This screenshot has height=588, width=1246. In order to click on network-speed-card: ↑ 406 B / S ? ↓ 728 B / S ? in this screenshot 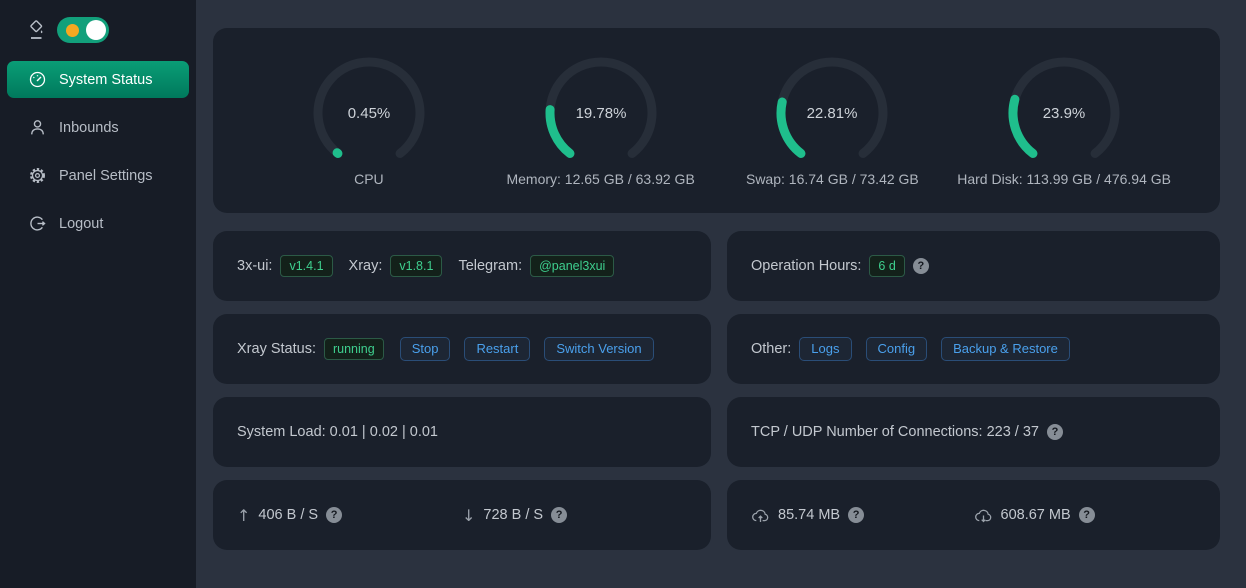, I will do `click(462, 515)`.